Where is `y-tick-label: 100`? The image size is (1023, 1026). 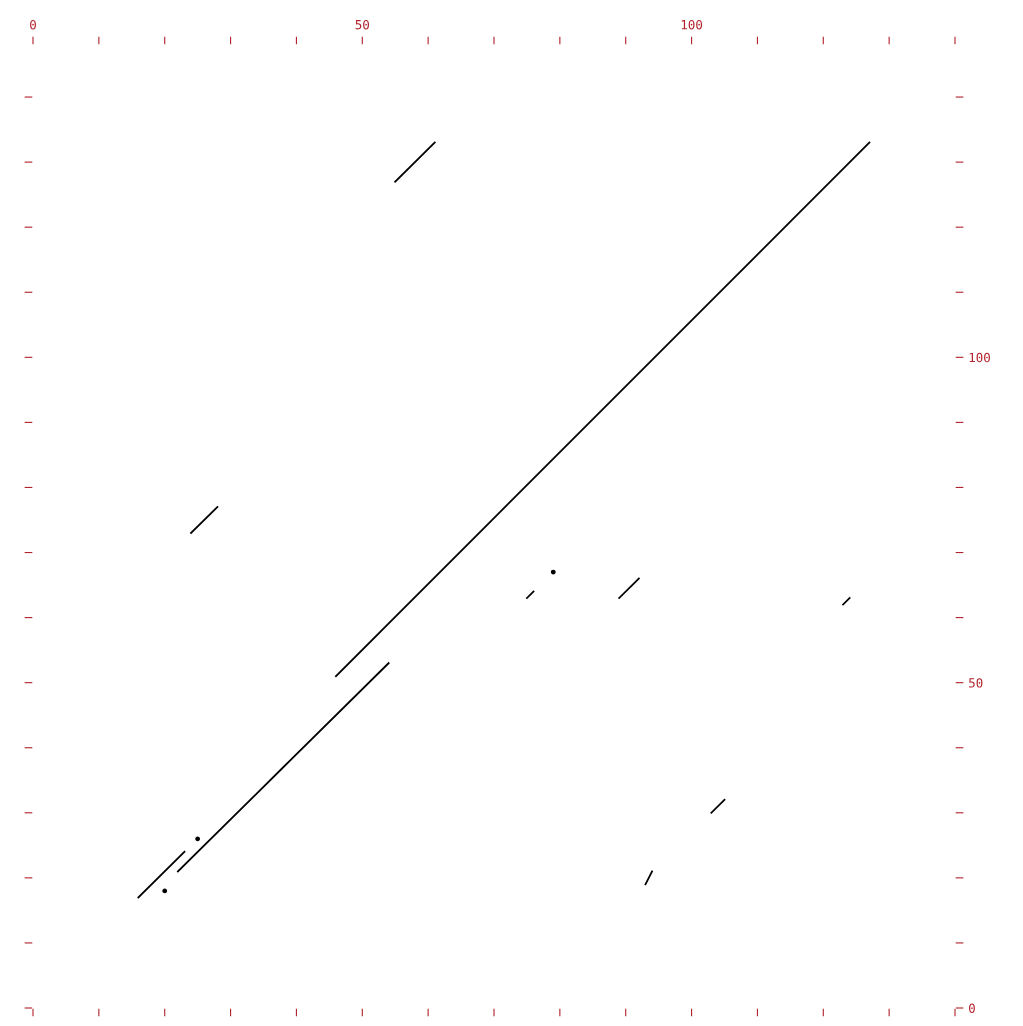 y-tick-label: 100 is located at coordinates (979, 357).